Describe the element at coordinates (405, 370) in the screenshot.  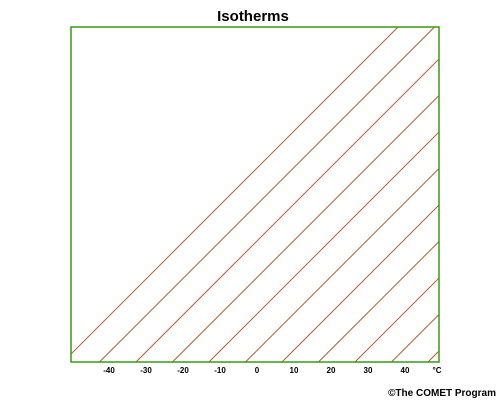
I see `x-axis-tick-label: 40` at that location.